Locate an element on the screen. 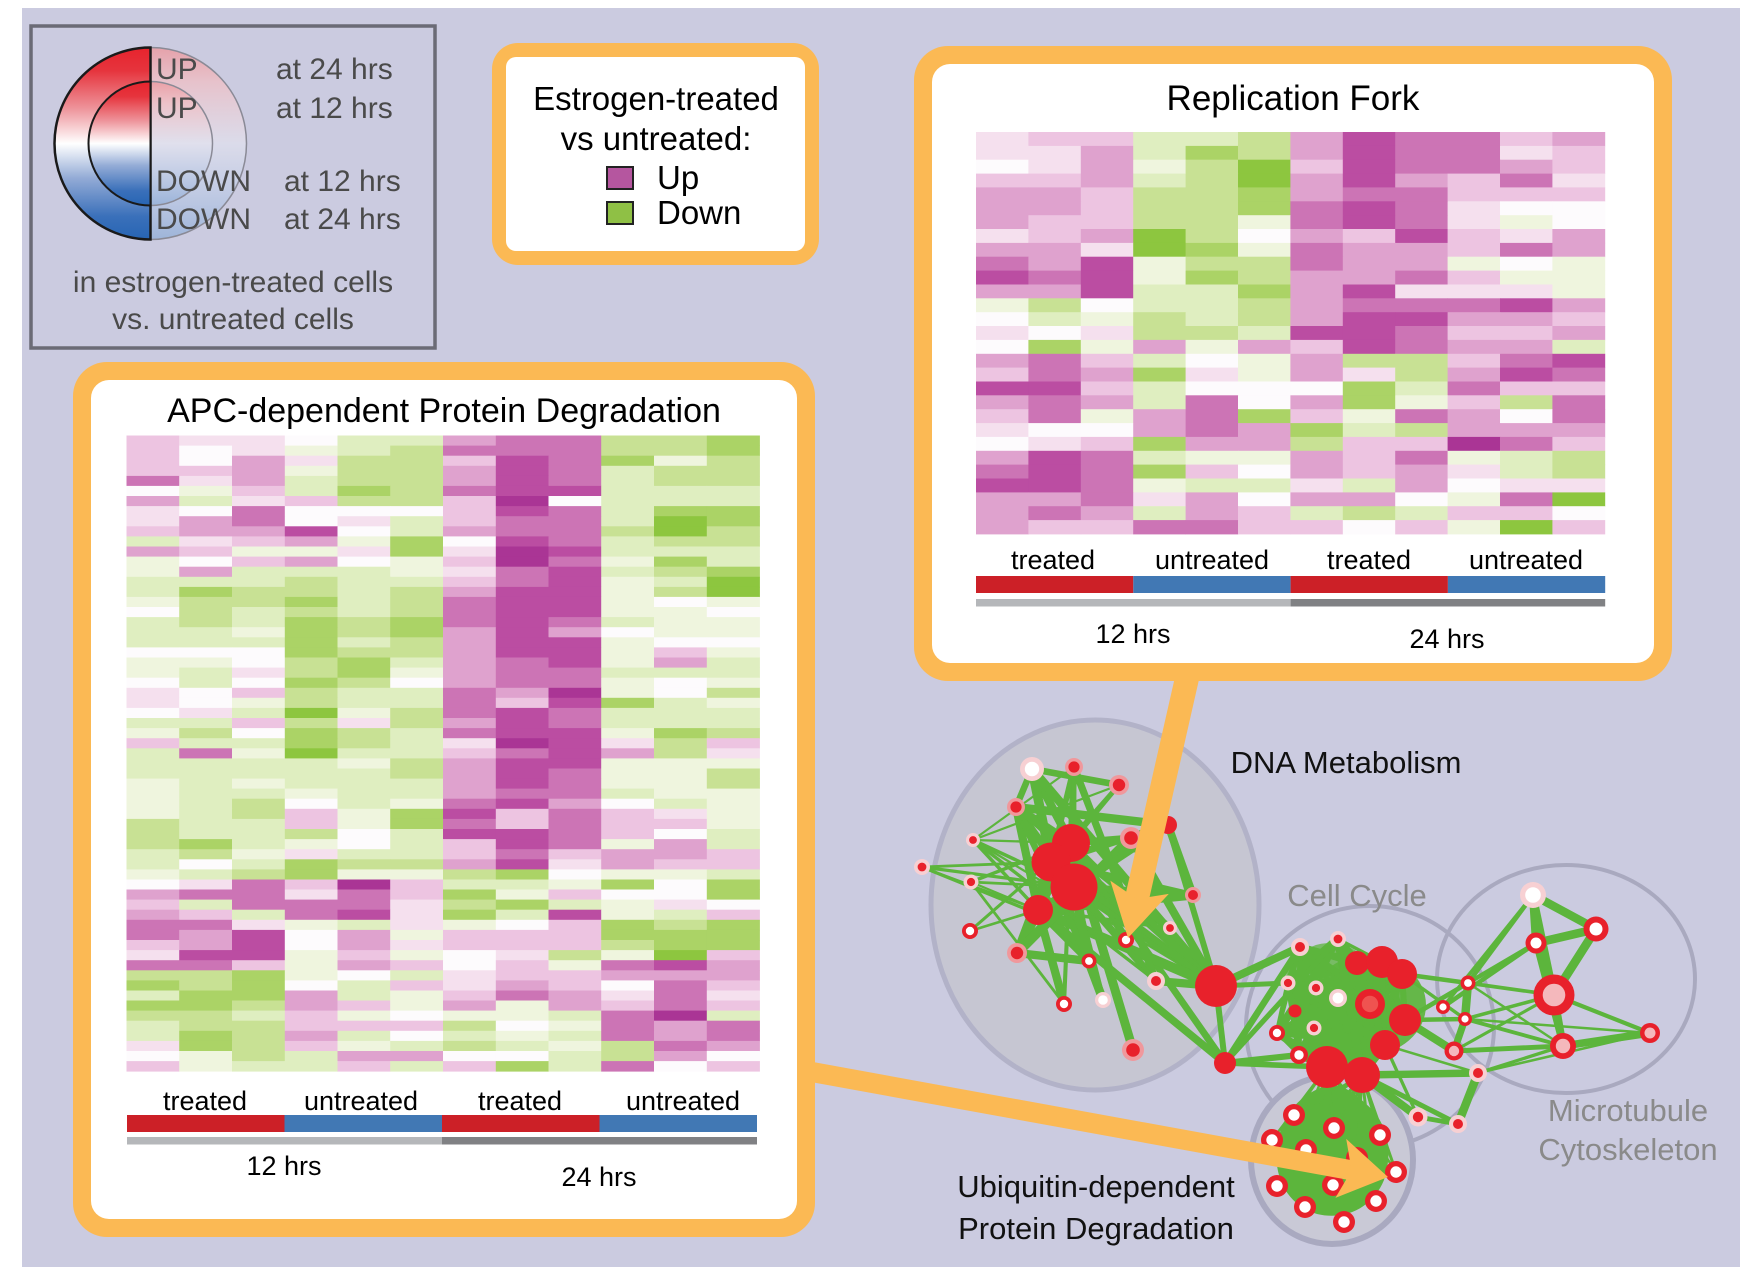 This screenshot has height=1279, width=1750. svg-text: Protein Degradation is located at coordinates (1096, 1228).